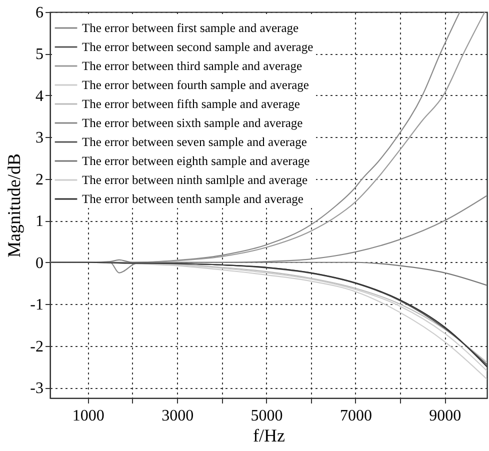 This screenshot has width=489, height=451. I want to click on x-tick-label: 7000, so click(356, 416).